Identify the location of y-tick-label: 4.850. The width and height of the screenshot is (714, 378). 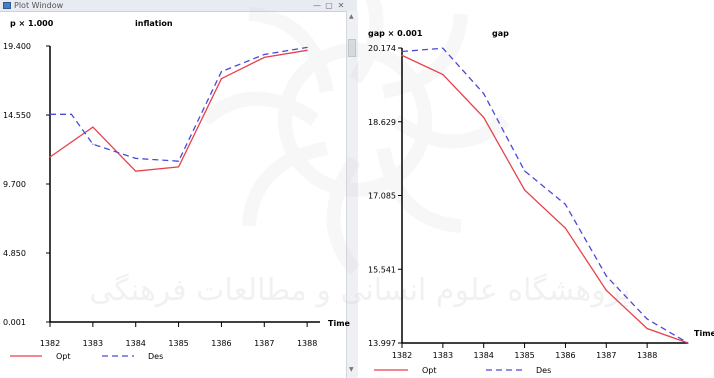
(14, 253).